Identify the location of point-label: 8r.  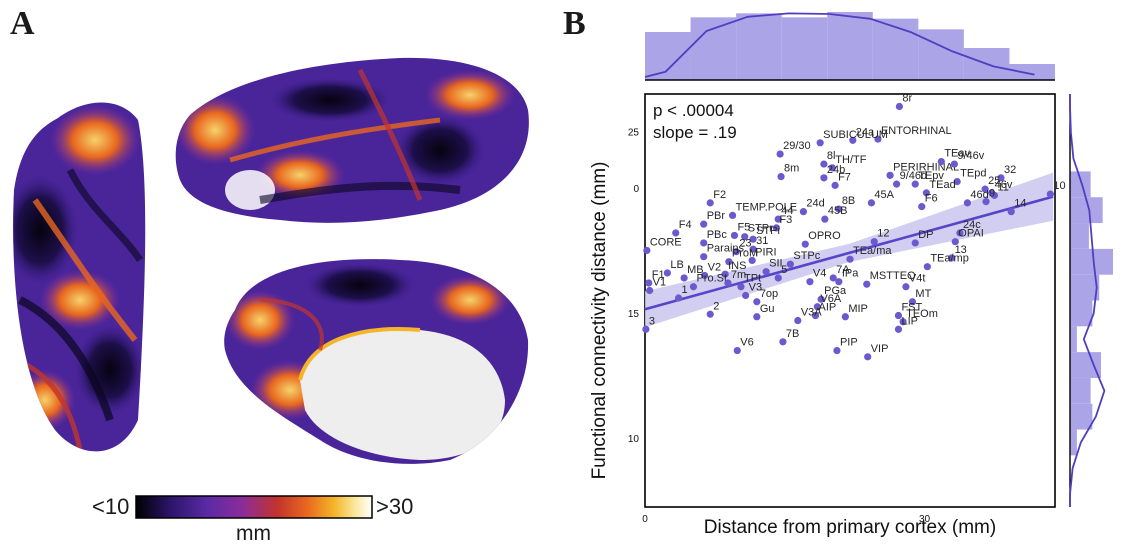
(907, 99).